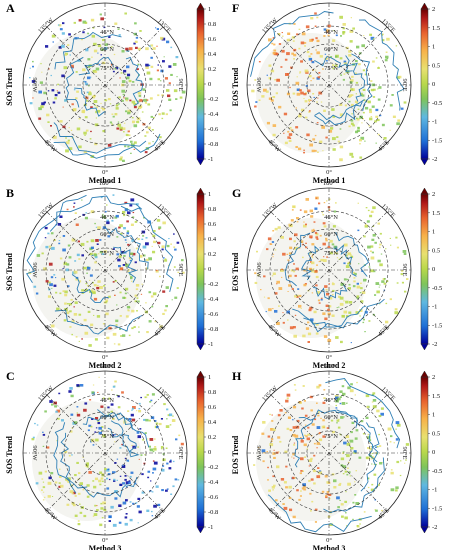  What do you see at coordinates (213, 512) in the screenshot?
I see `colorbar-tick-label: -0.8` at bounding box center [213, 512].